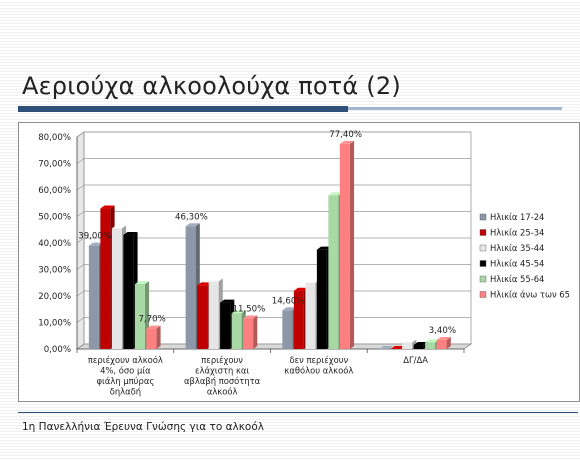 This screenshot has height=460, width=580. What do you see at coordinates (54, 297) in the screenshot?
I see `y-tick-label: 20,00%` at bounding box center [54, 297].